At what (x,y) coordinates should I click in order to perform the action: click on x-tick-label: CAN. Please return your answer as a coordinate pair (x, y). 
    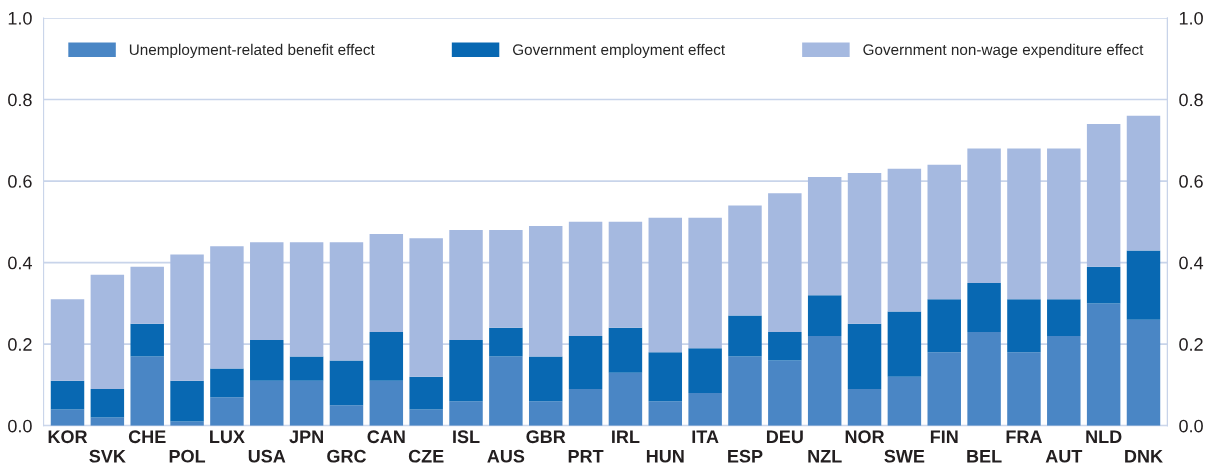
    Looking at the image, I should click on (386, 437).